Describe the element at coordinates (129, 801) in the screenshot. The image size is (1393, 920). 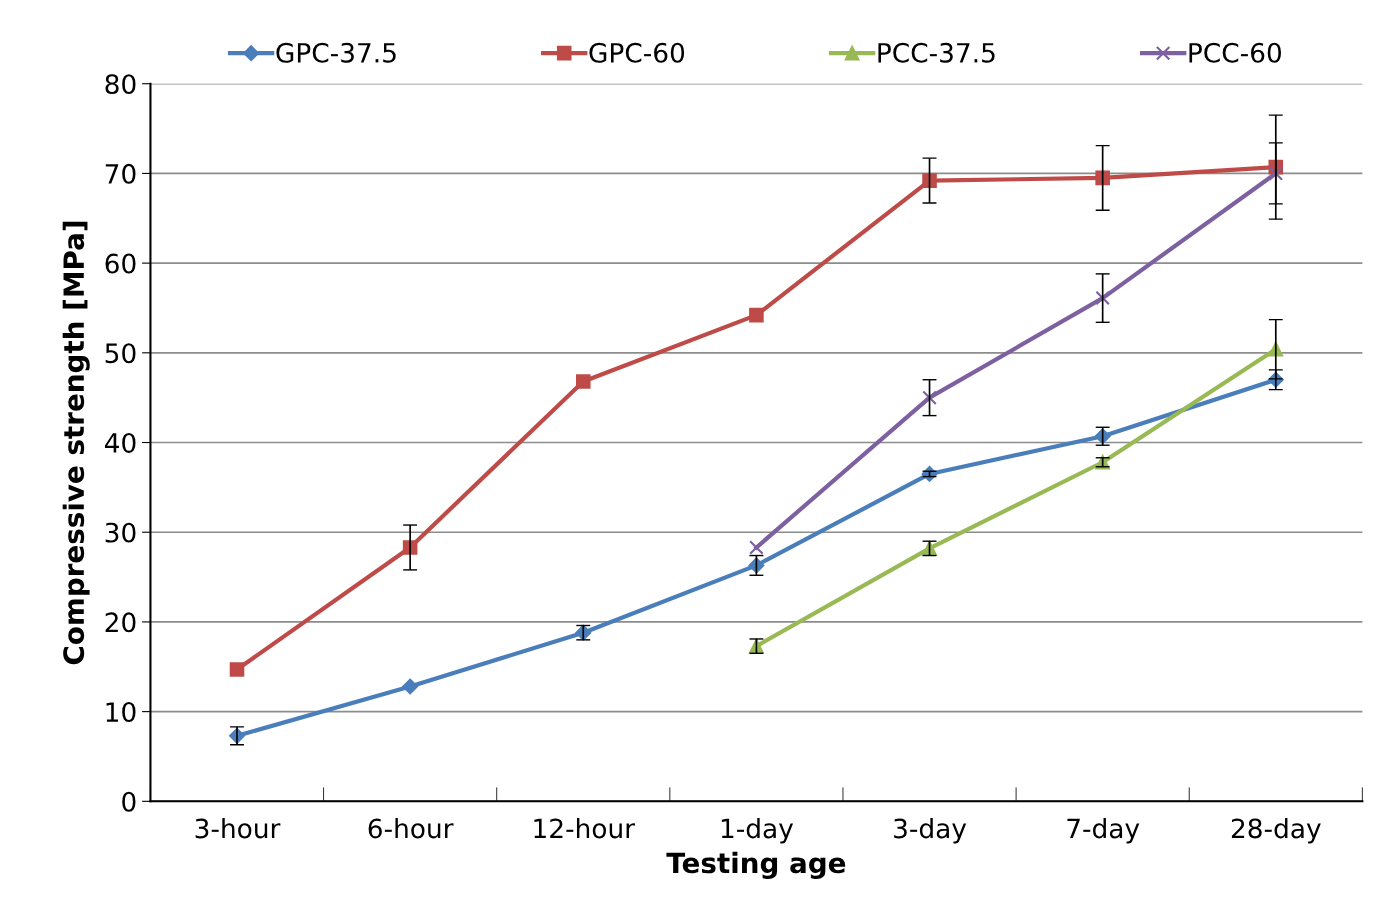
I see `y-tick-label: 0` at that location.